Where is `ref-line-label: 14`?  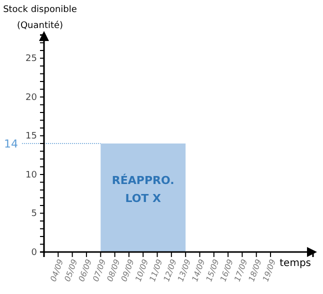
ref-line-label: 14 is located at coordinates (11, 144).